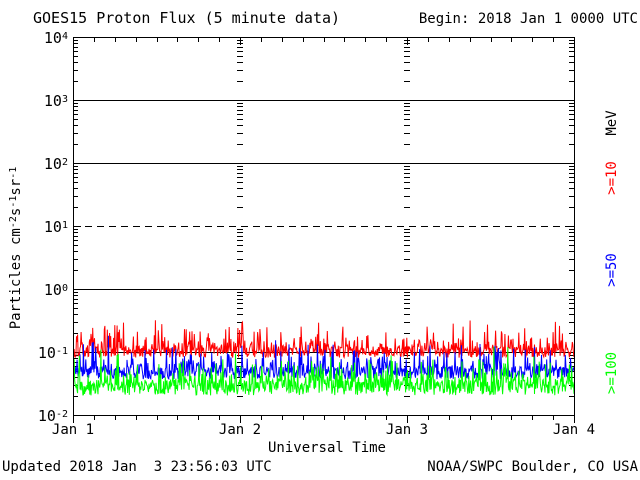 The image size is (640, 480). What do you see at coordinates (326, 448) in the screenshot?
I see `x-axis-title: Universal Time` at bounding box center [326, 448].